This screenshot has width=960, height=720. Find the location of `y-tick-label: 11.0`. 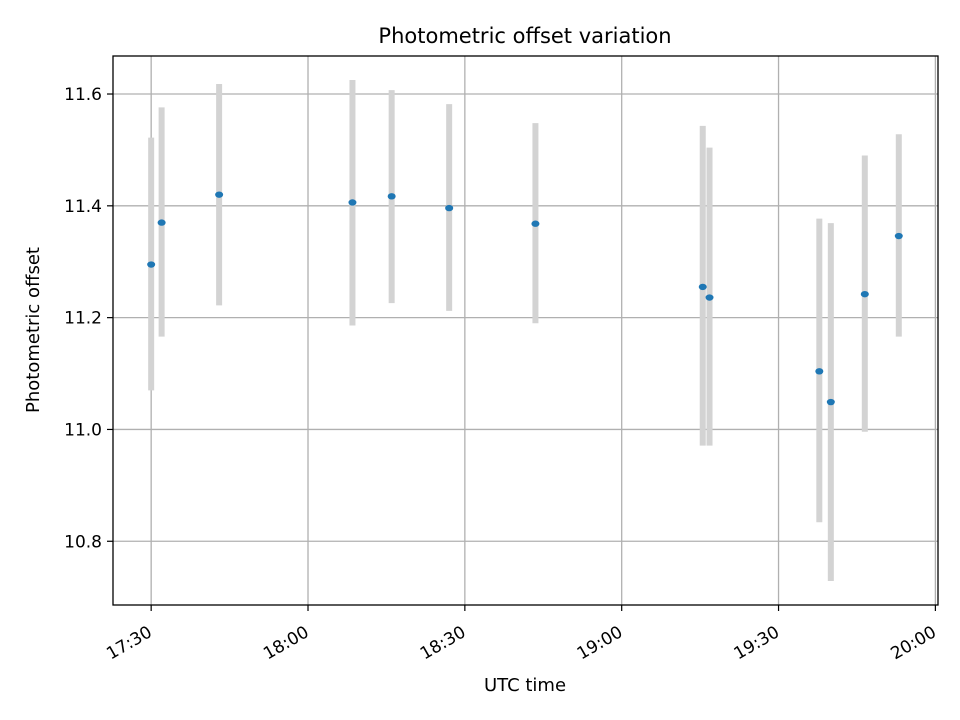

y-tick-label: 11.0 is located at coordinates (83, 430).